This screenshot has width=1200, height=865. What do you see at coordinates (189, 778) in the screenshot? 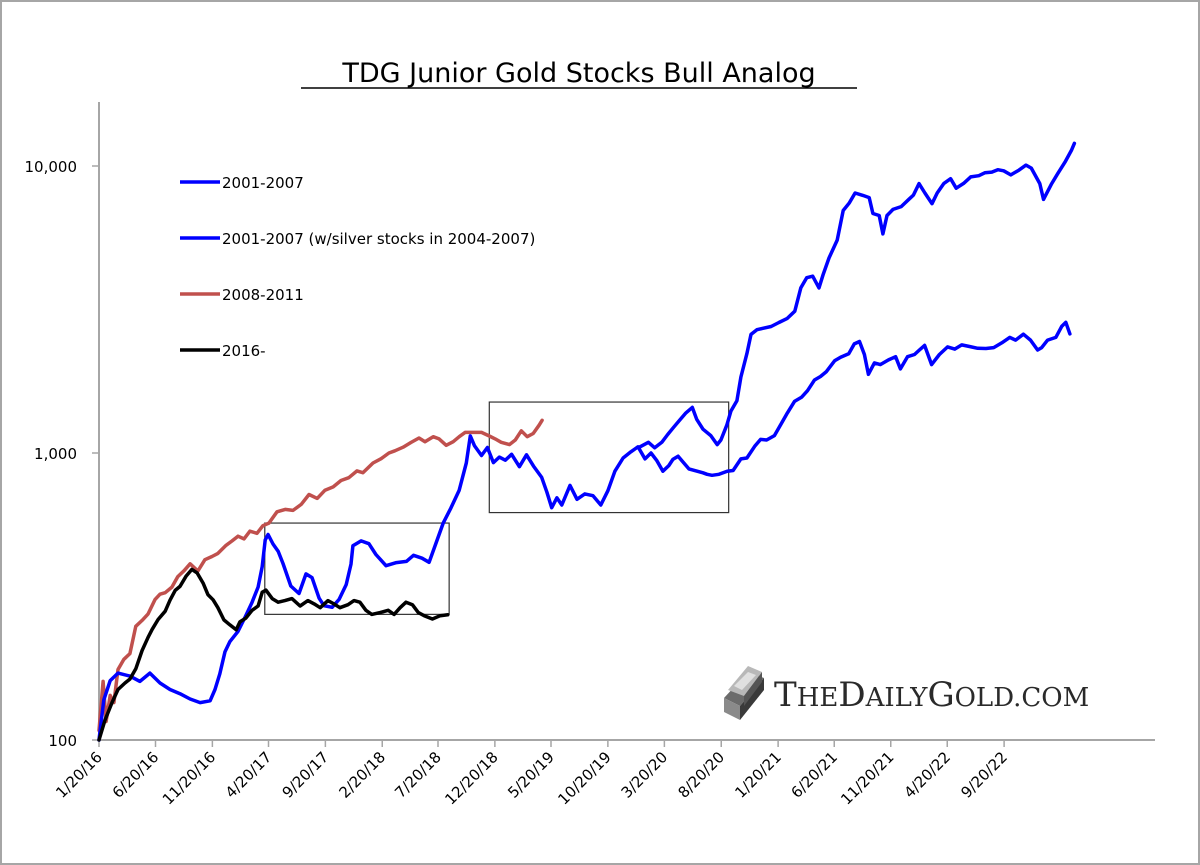
I see `x-tick-label: 11/20/16` at bounding box center [189, 778].